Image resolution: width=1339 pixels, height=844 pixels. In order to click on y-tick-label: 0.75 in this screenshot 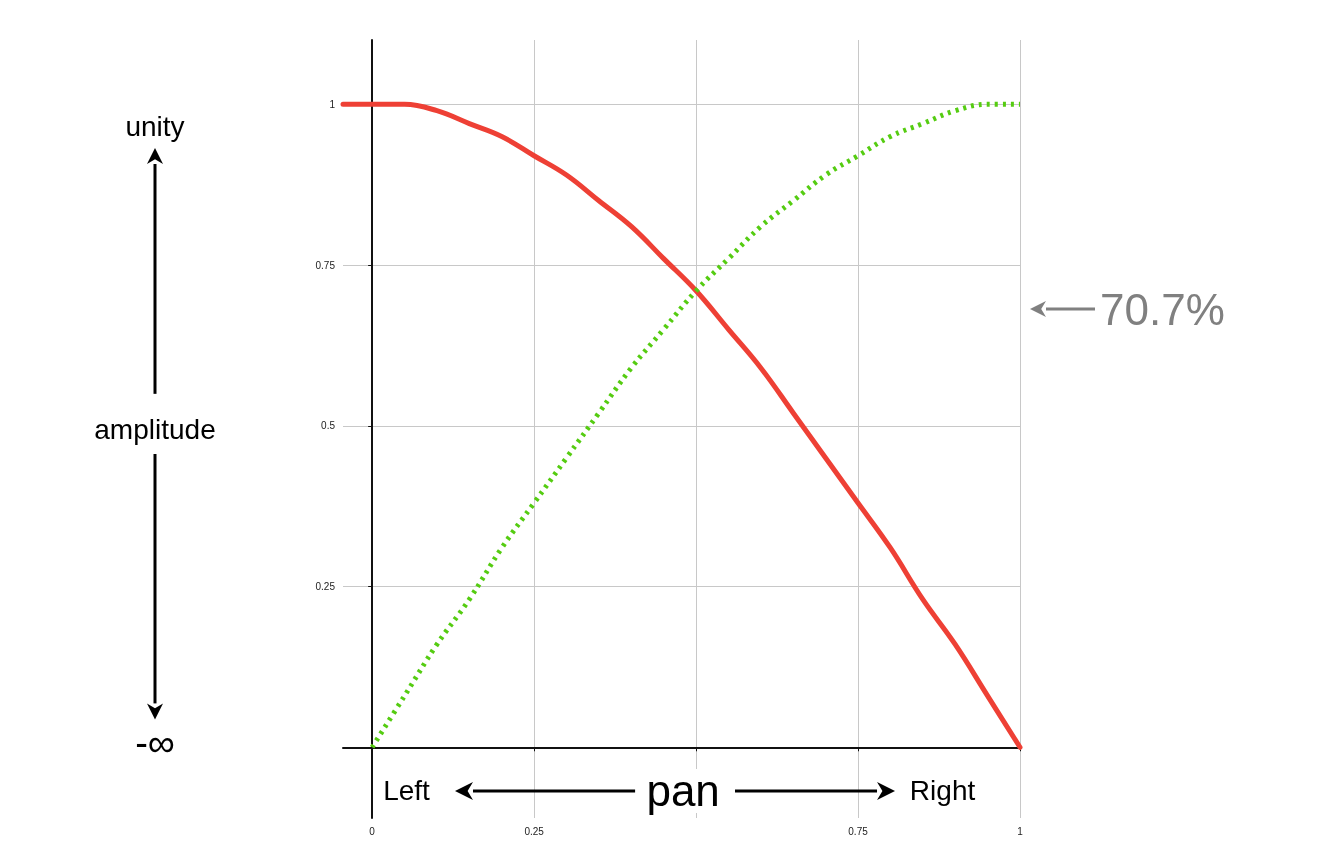, I will do `click(325, 265)`.